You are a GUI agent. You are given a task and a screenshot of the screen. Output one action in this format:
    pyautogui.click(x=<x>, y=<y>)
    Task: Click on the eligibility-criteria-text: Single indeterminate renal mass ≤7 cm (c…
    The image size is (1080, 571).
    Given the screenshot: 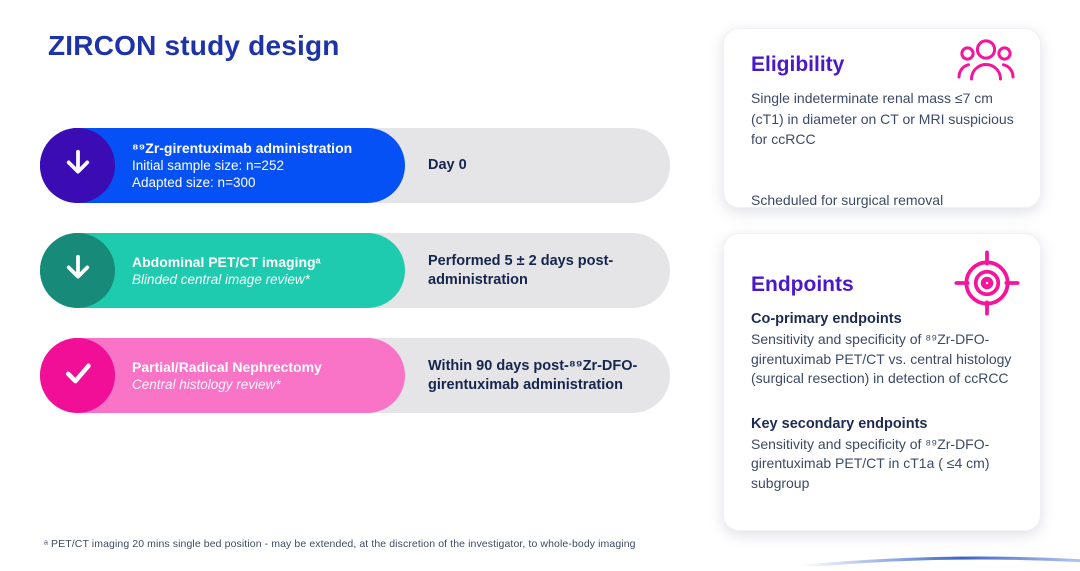 What is the action you would take?
    pyautogui.click(x=882, y=118)
    